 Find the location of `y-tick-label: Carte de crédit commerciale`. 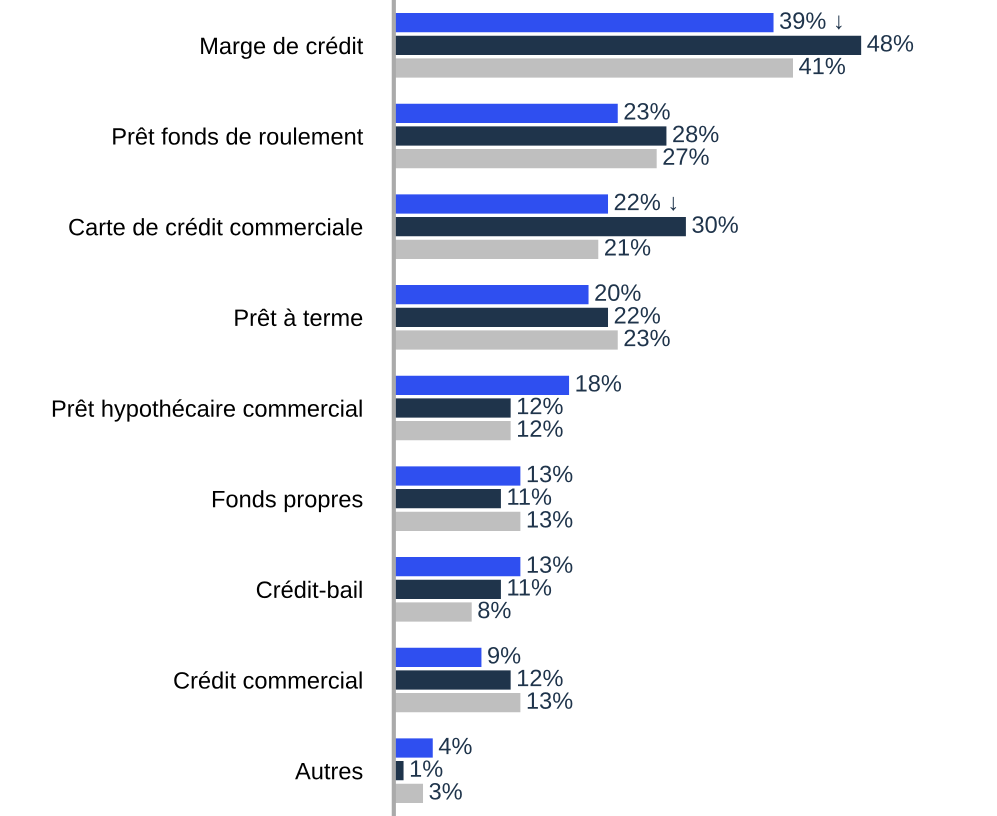

y-tick-label: Carte de crédit commerciale is located at coordinates (215, 227).